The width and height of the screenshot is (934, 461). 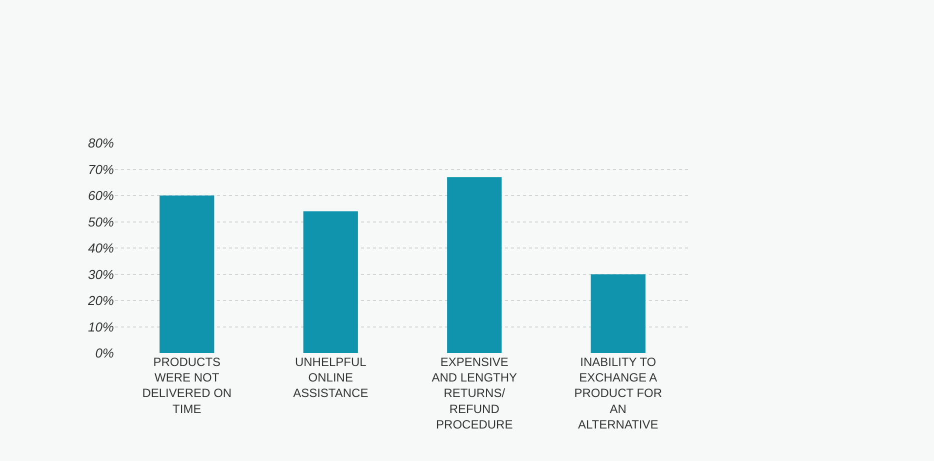 What do you see at coordinates (101, 143) in the screenshot?
I see `y-tick-label: 80%` at bounding box center [101, 143].